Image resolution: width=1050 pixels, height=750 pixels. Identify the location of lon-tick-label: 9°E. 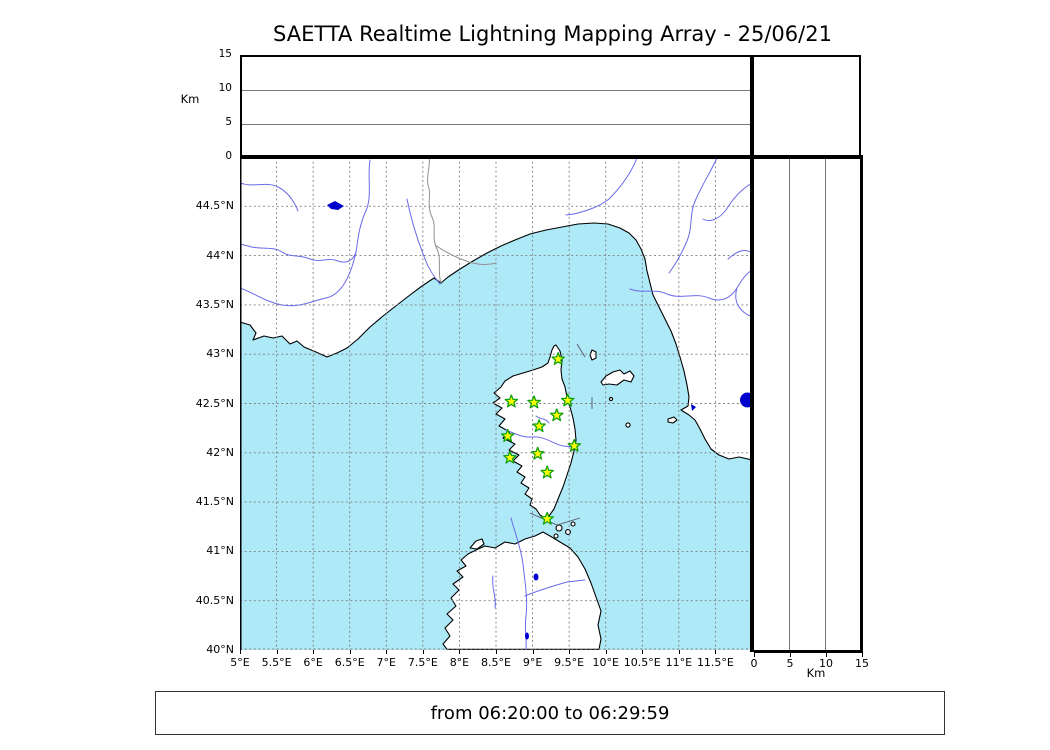
(532, 662).